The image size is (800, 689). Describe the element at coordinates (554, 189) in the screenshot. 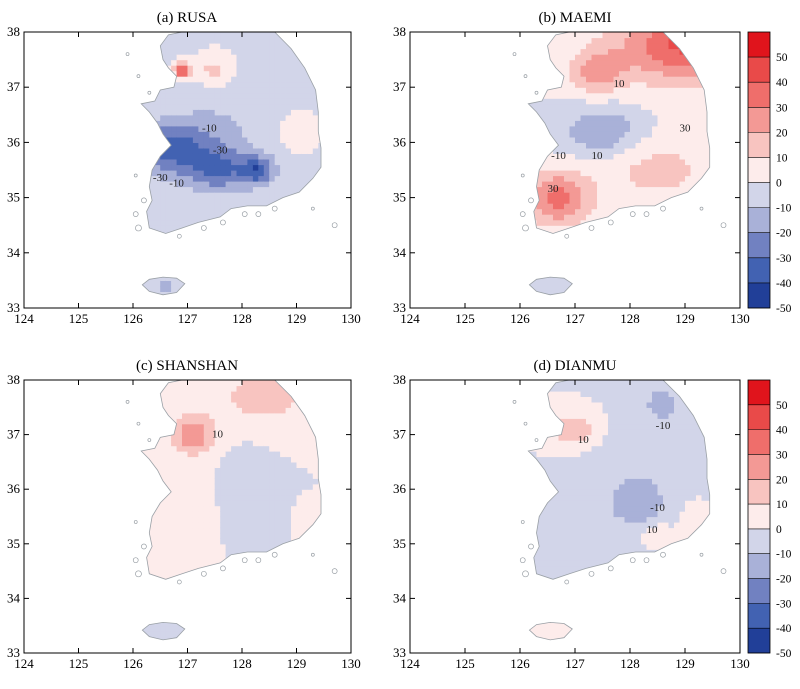

I see `contour-label: 30` at that location.